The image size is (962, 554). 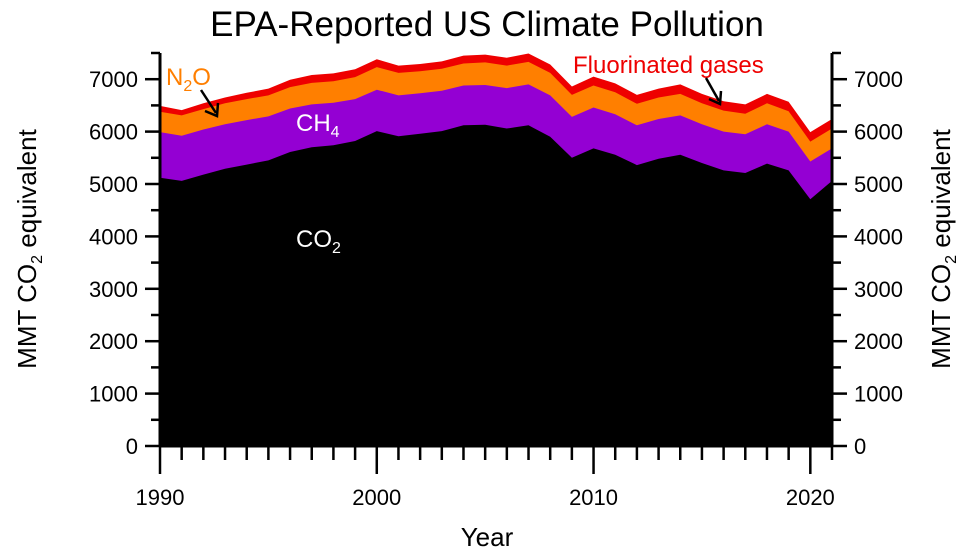 What do you see at coordinates (113, 289) in the screenshot?
I see `y-tick-label-left: 3000` at bounding box center [113, 289].